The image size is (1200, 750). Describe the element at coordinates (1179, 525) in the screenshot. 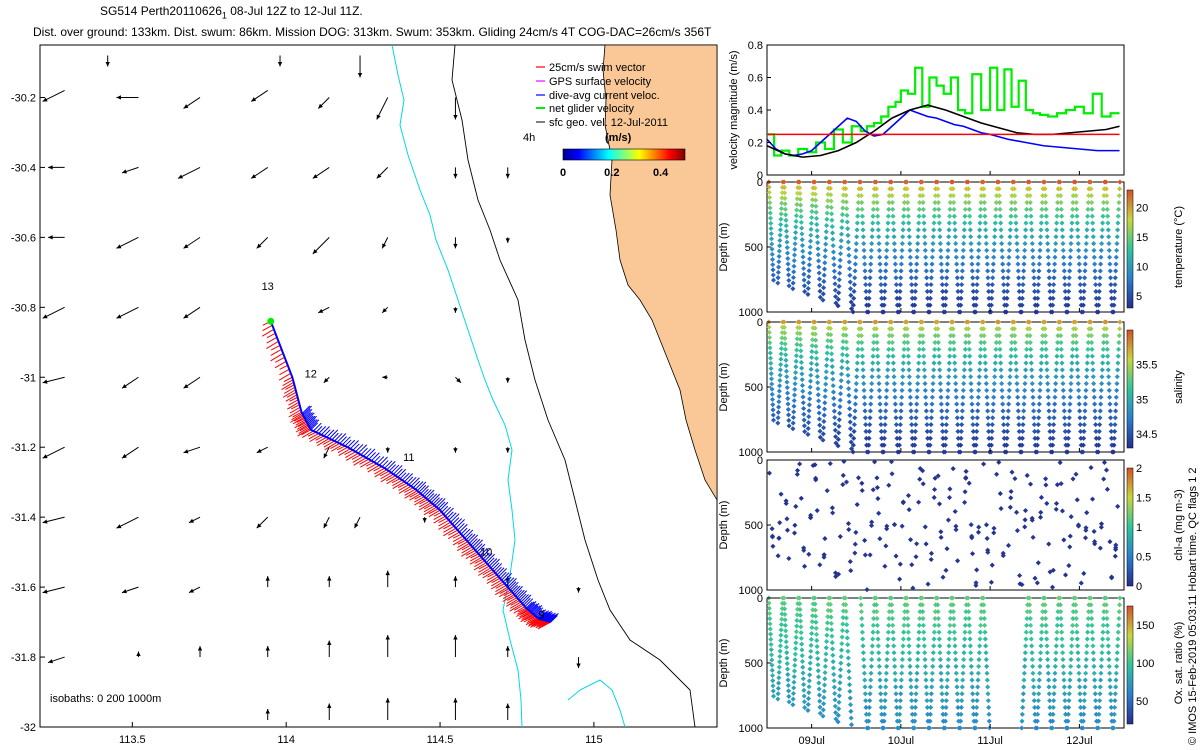

I see `profile-colorbar-label: chl-a (mg m-3)` at that location.